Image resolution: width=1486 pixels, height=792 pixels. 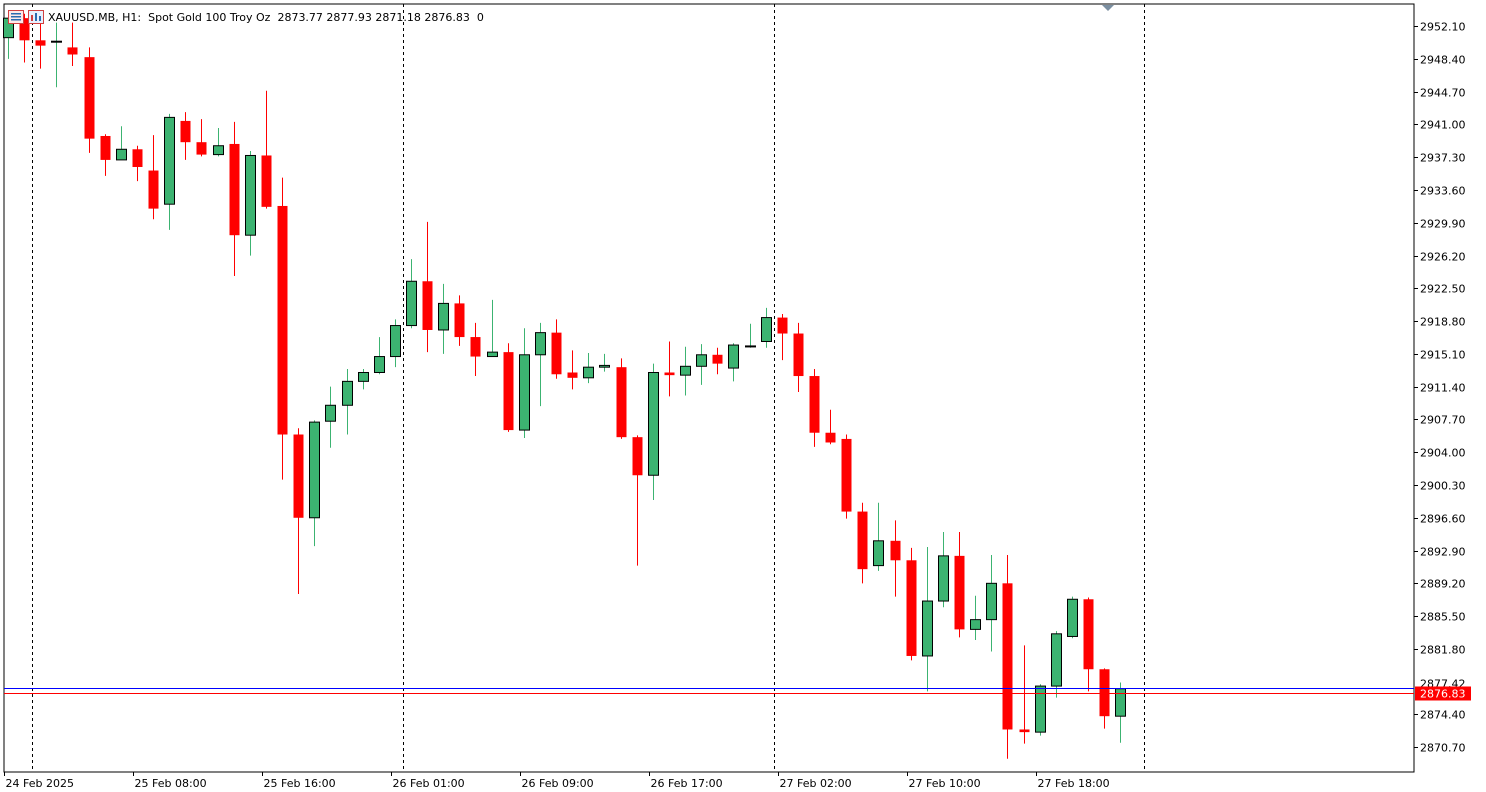 What do you see at coordinates (1443, 453) in the screenshot?
I see `price-tick-label: 2904.00` at bounding box center [1443, 453].